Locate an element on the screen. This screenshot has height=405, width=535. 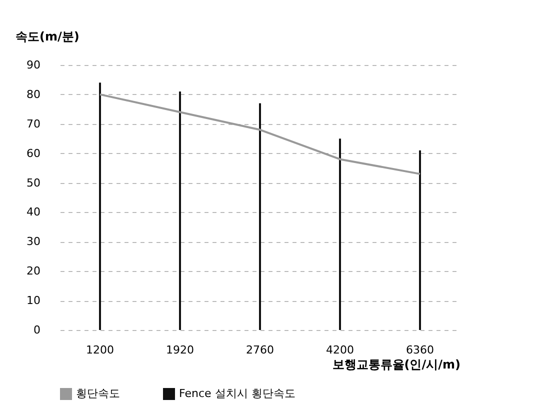
x-tick-label: 4200 is located at coordinates (340, 350).